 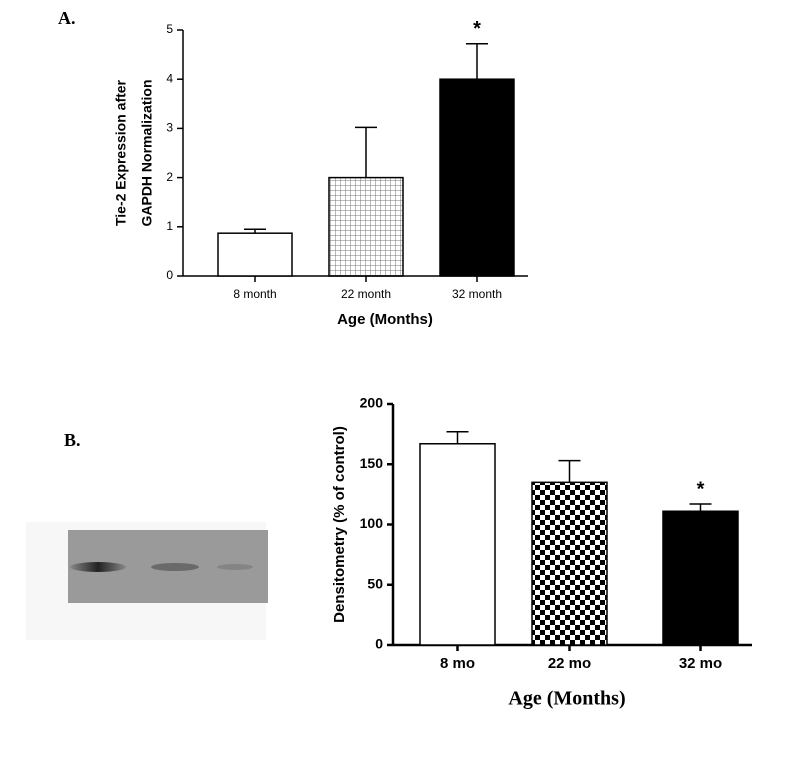 I want to click on y-tick-label: 100, so click(x=372, y=523).